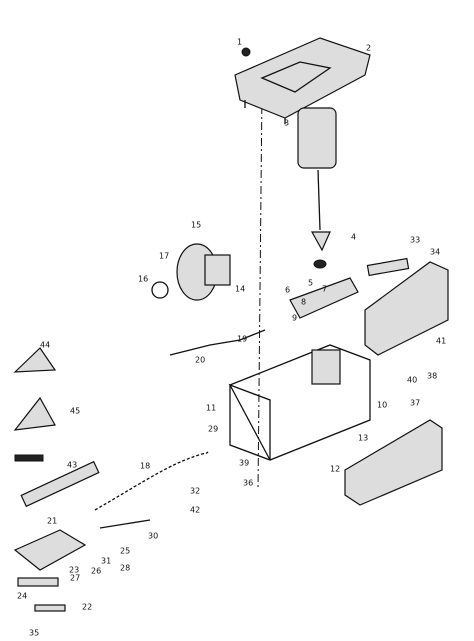 This screenshot has width=474, height=641. What do you see at coordinates (294, 318) in the screenshot?
I see `callout: 9` at bounding box center [294, 318].